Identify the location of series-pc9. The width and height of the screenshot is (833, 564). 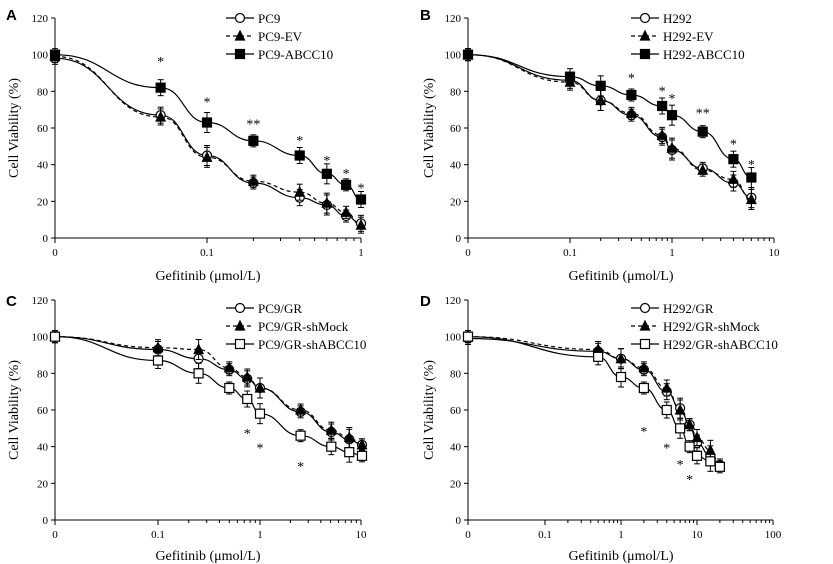
(208, 141).